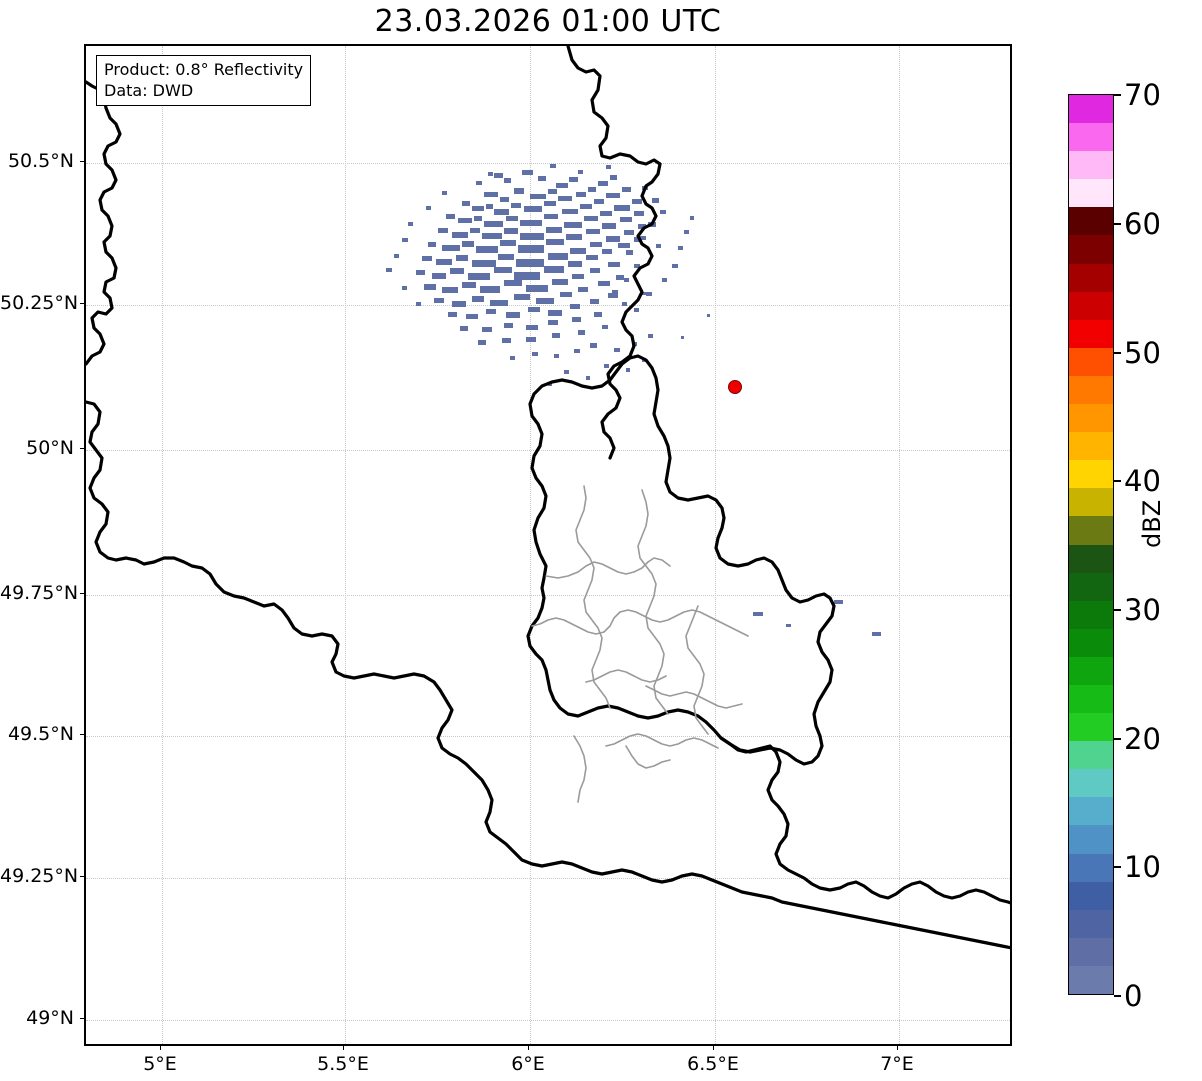 The image size is (1202, 1081). What do you see at coordinates (897, 1064) in the screenshot?
I see `xtick-label-7: 7°E` at bounding box center [897, 1064].